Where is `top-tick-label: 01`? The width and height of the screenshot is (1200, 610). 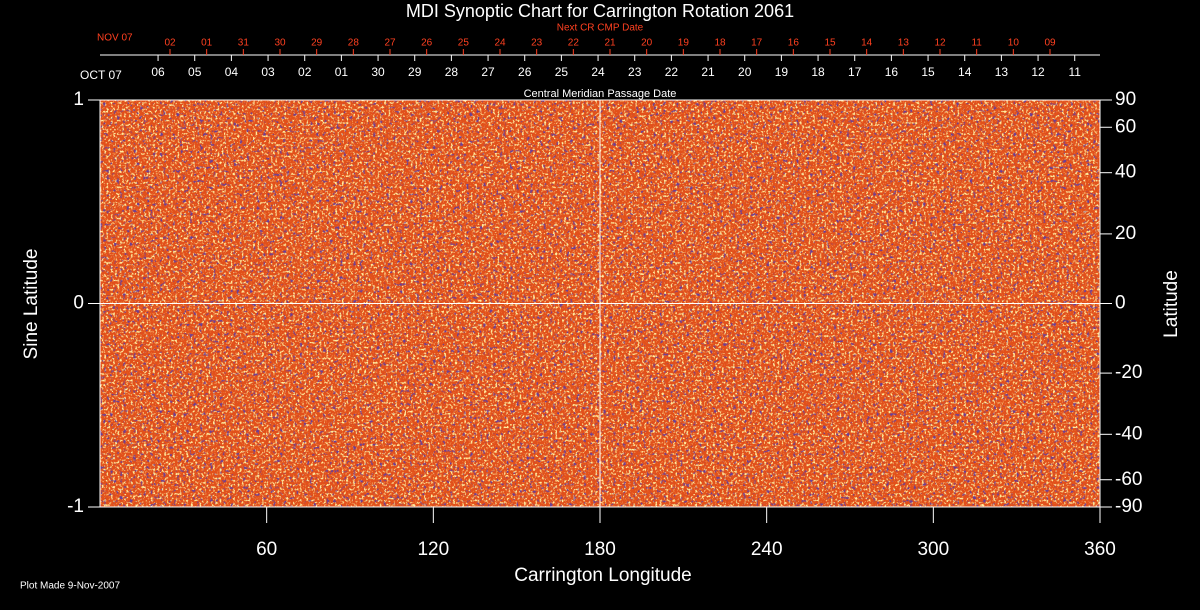 top-tick-label: 01 is located at coordinates (342, 72).